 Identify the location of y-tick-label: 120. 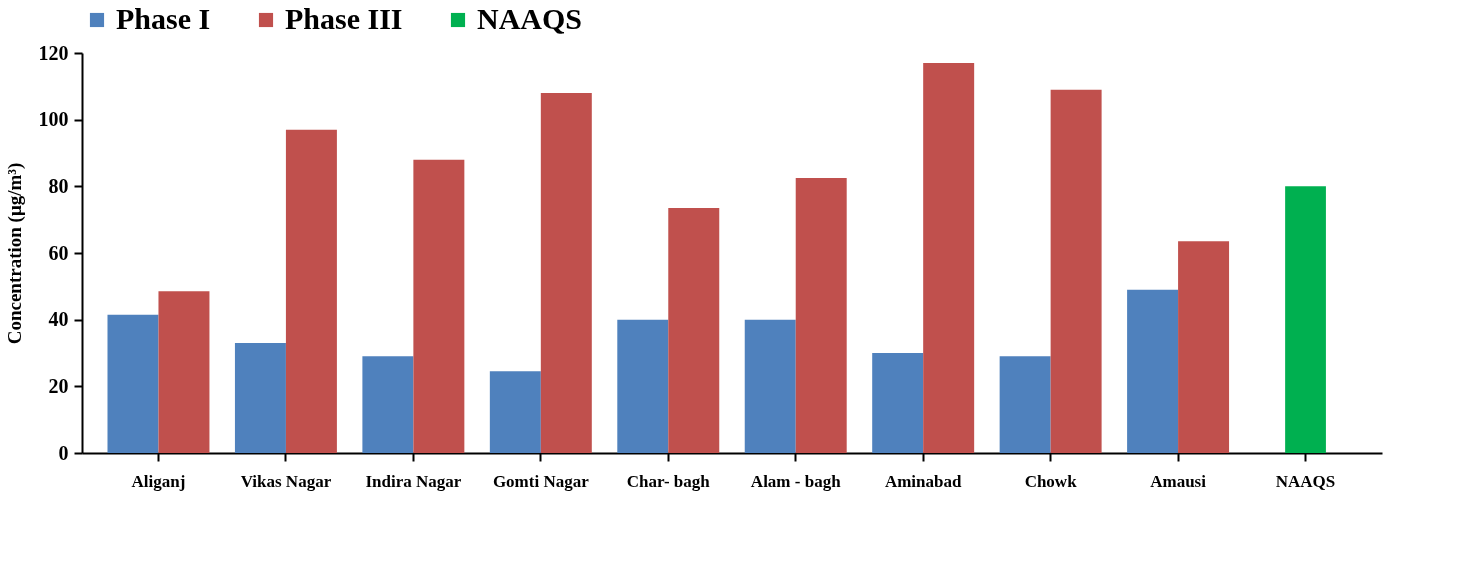
(53, 52).